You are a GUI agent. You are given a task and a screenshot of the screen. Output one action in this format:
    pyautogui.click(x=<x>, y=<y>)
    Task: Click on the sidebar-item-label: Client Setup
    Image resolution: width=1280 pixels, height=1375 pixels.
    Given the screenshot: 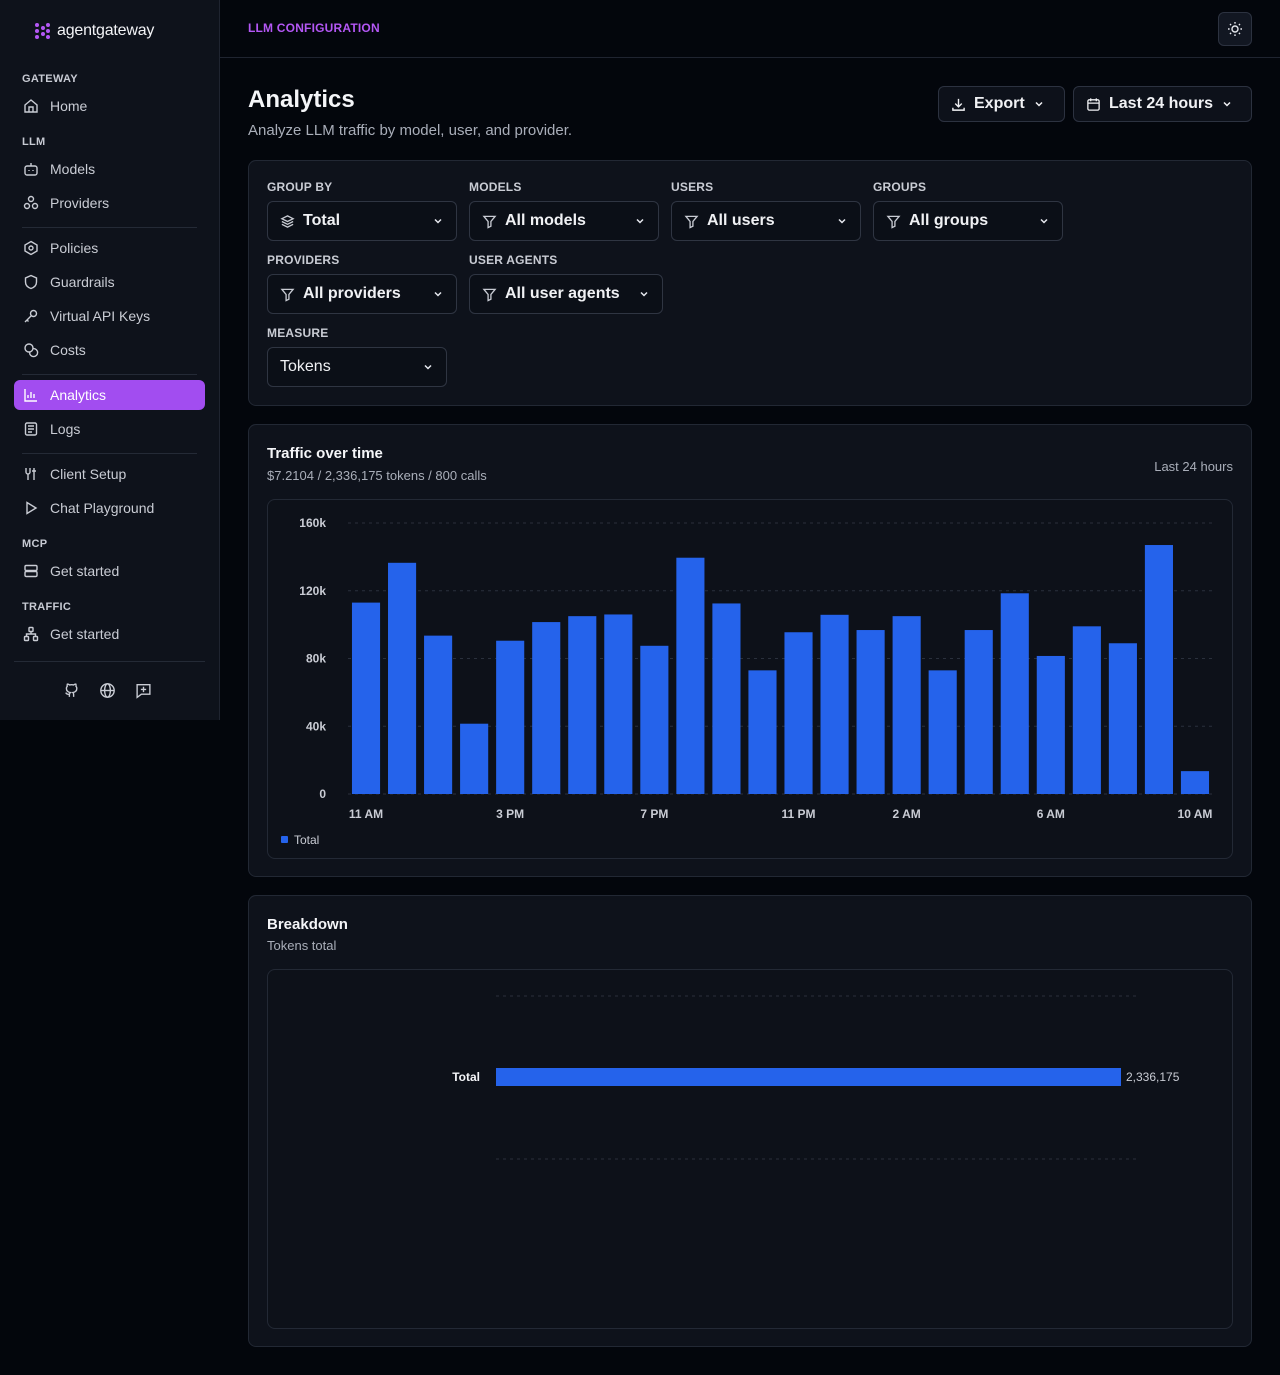 What is the action you would take?
    pyautogui.click(x=88, y=474)
    